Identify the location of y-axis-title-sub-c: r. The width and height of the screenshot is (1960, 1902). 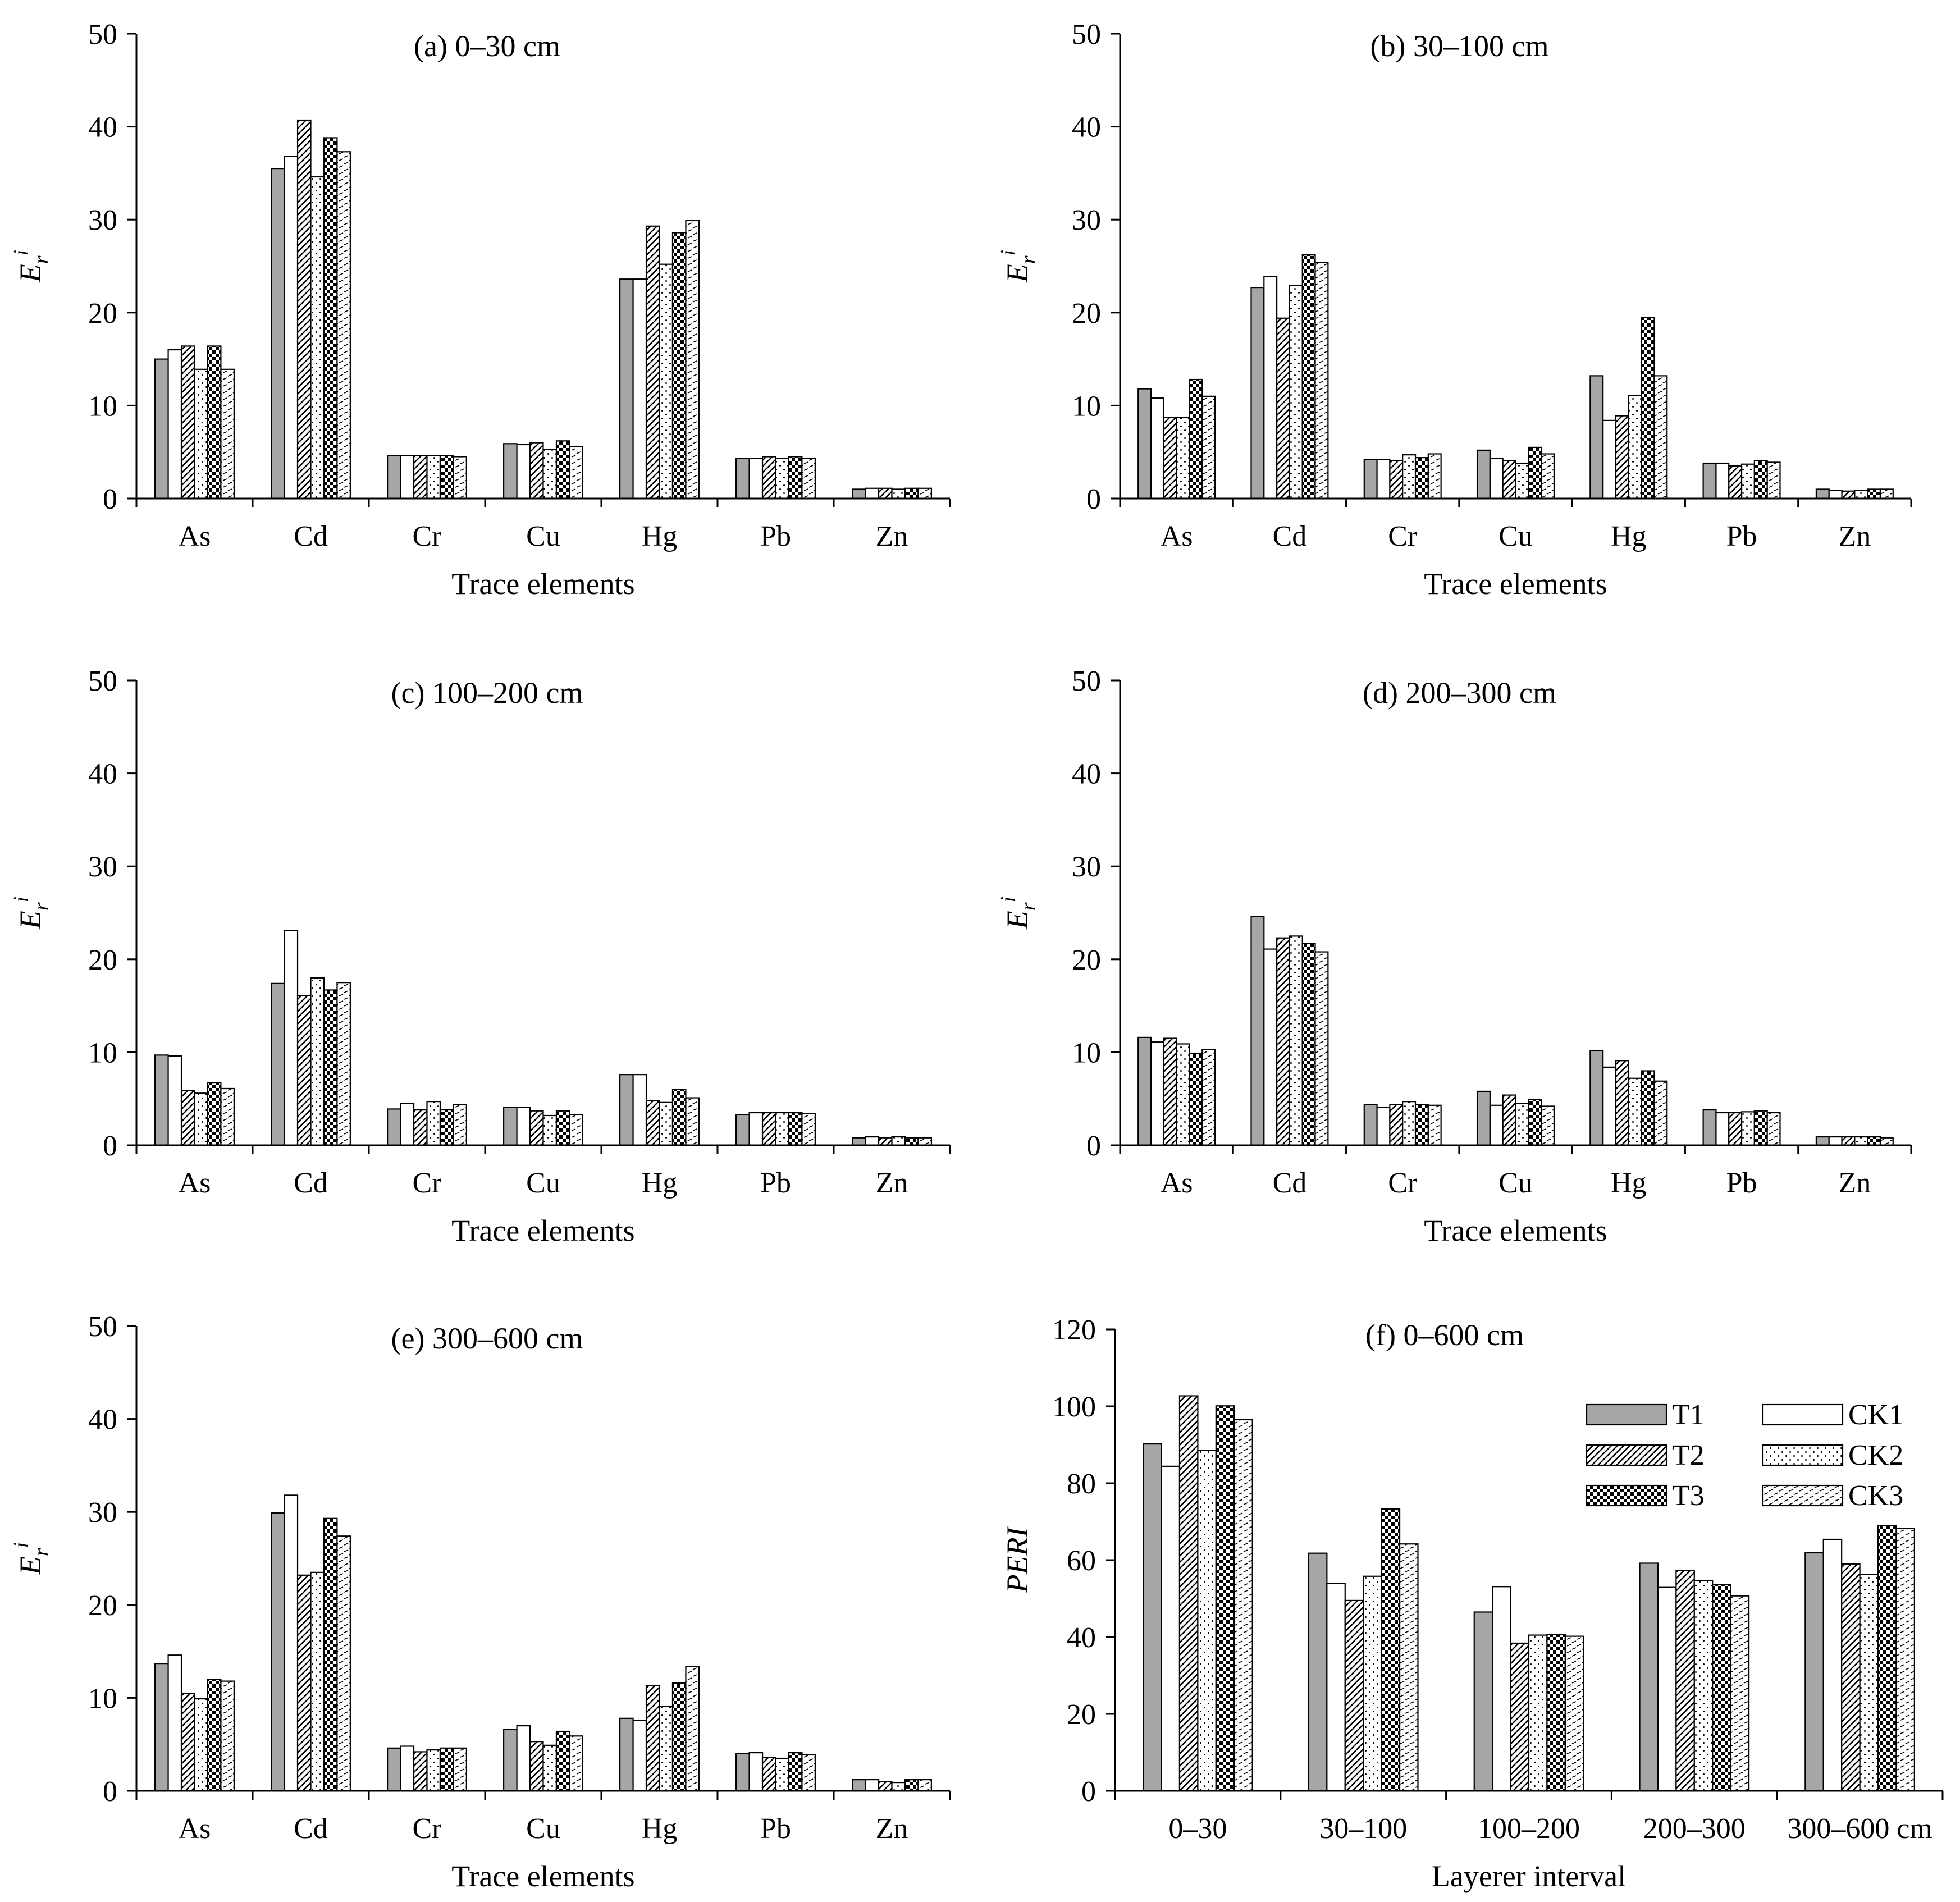
(41, 906).